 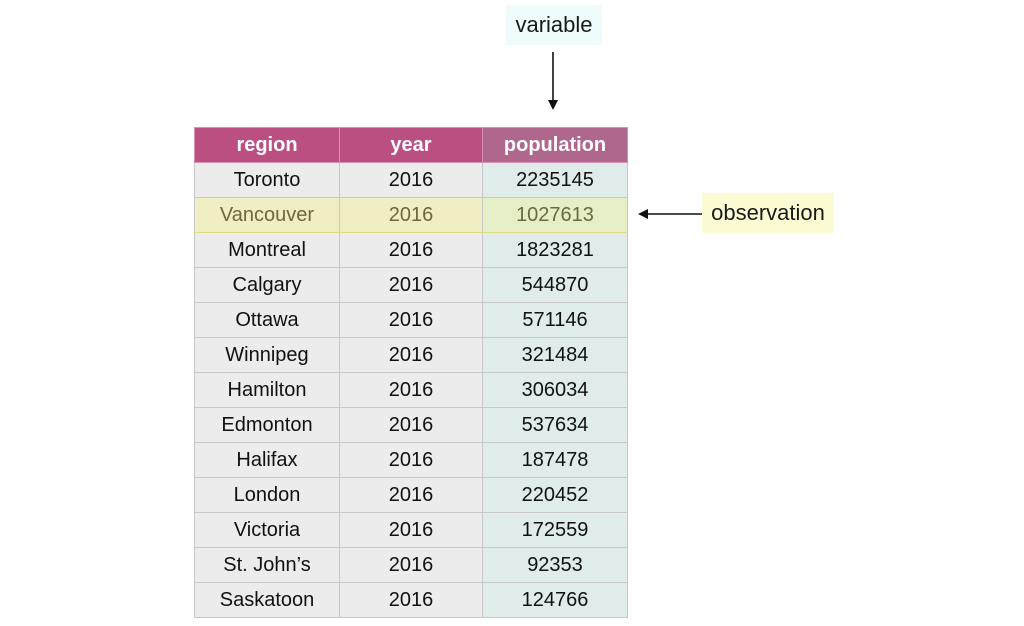 I want to click on region-cell: St. John’s, so click(x=267, y=565).